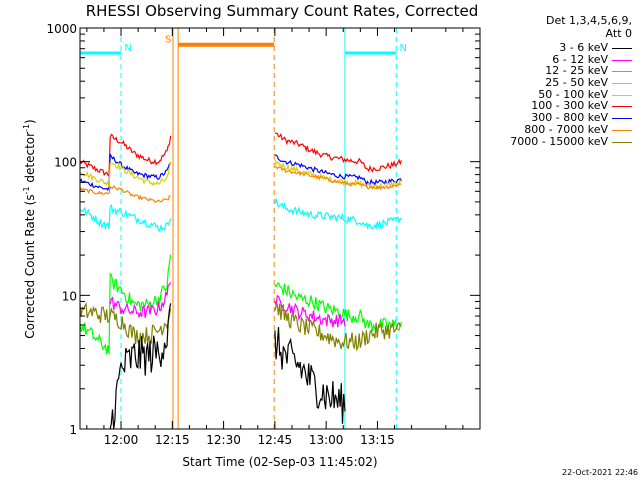 The image size is (640, 480). What do you see at coordinates (73, 430) in the screenshot?
I see `y-tick-label: 1` at bounding box center [73, 430].